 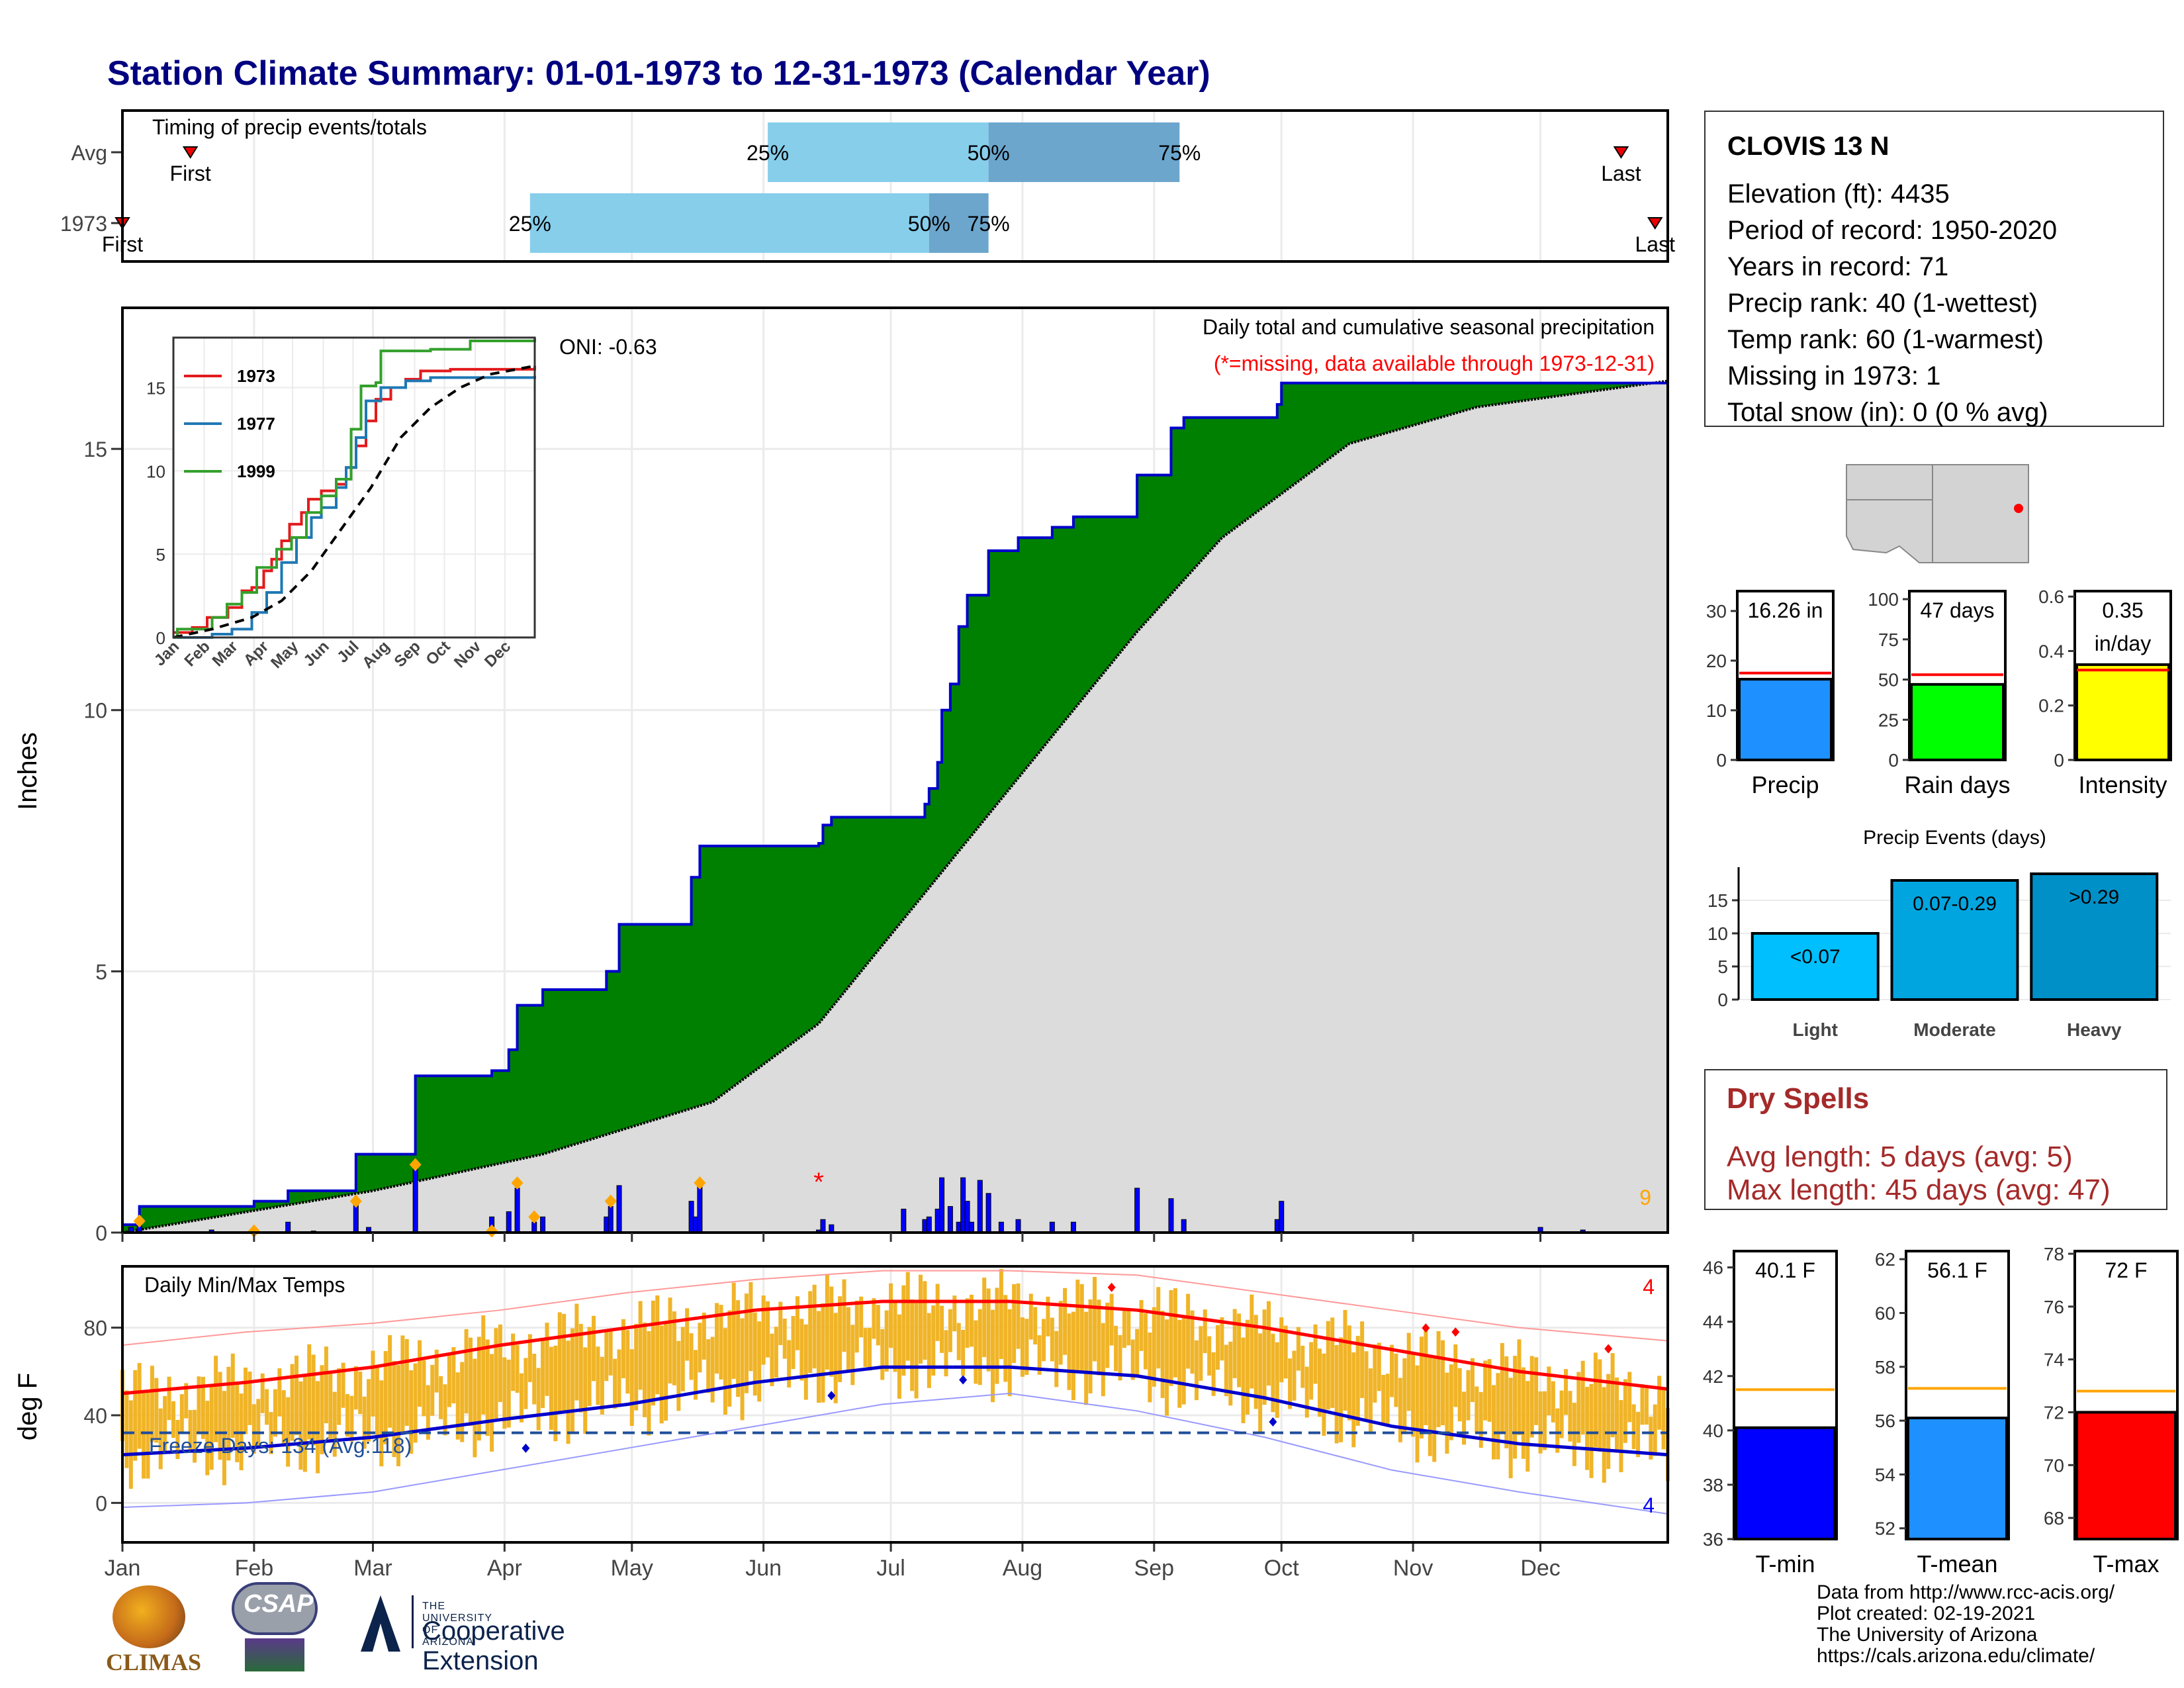 What do you see at coordinates (1883, 599) in the screenshot?
I see `summary-rain-days-y-tick-label: 100` at bounding box center [1883, 599].